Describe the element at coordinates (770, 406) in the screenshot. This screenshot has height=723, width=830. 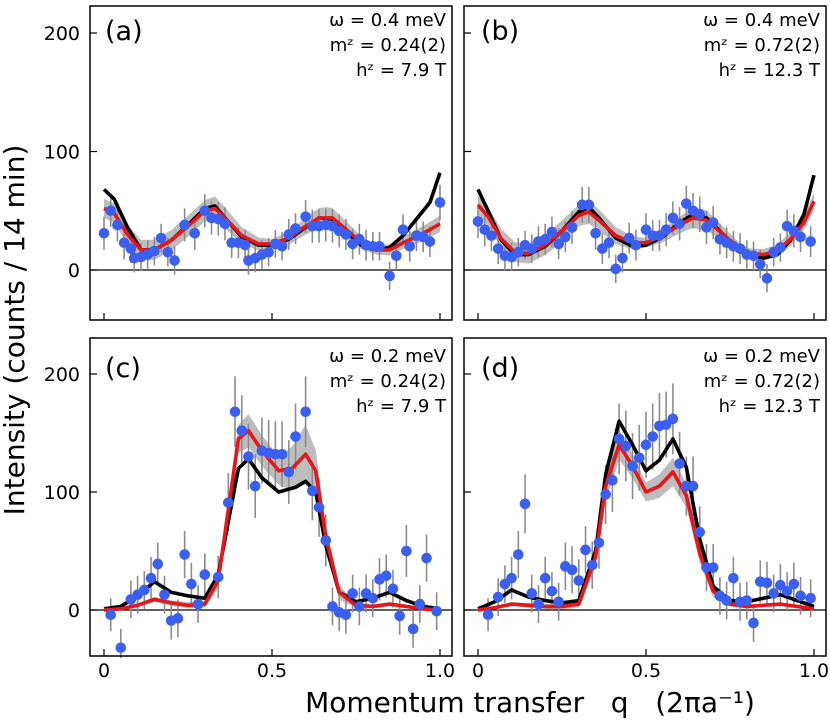
I see `panel-d-field: hᶻ = 12.3 T` at that location.